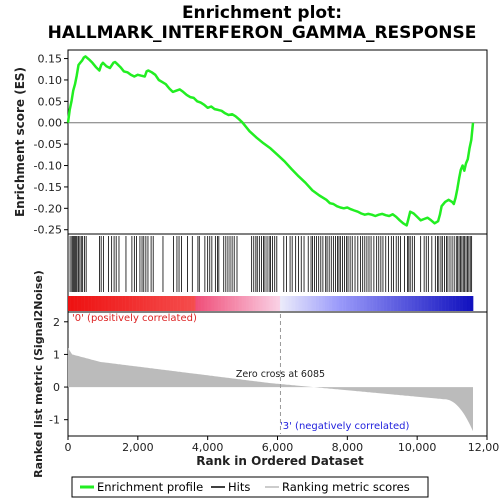  Describe the element at coordinates (138, 447) in the screenshot. I see `x-tick-label: 2,000` at that location.